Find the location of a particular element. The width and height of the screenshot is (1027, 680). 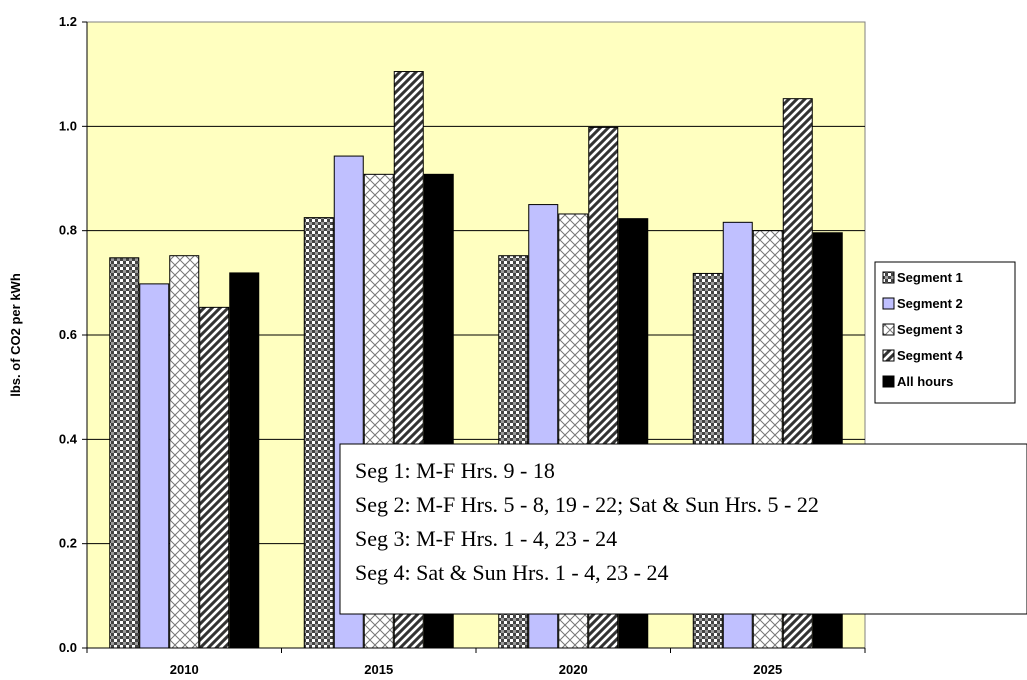

legend-label: All hours is located at coordinates (925, 381).